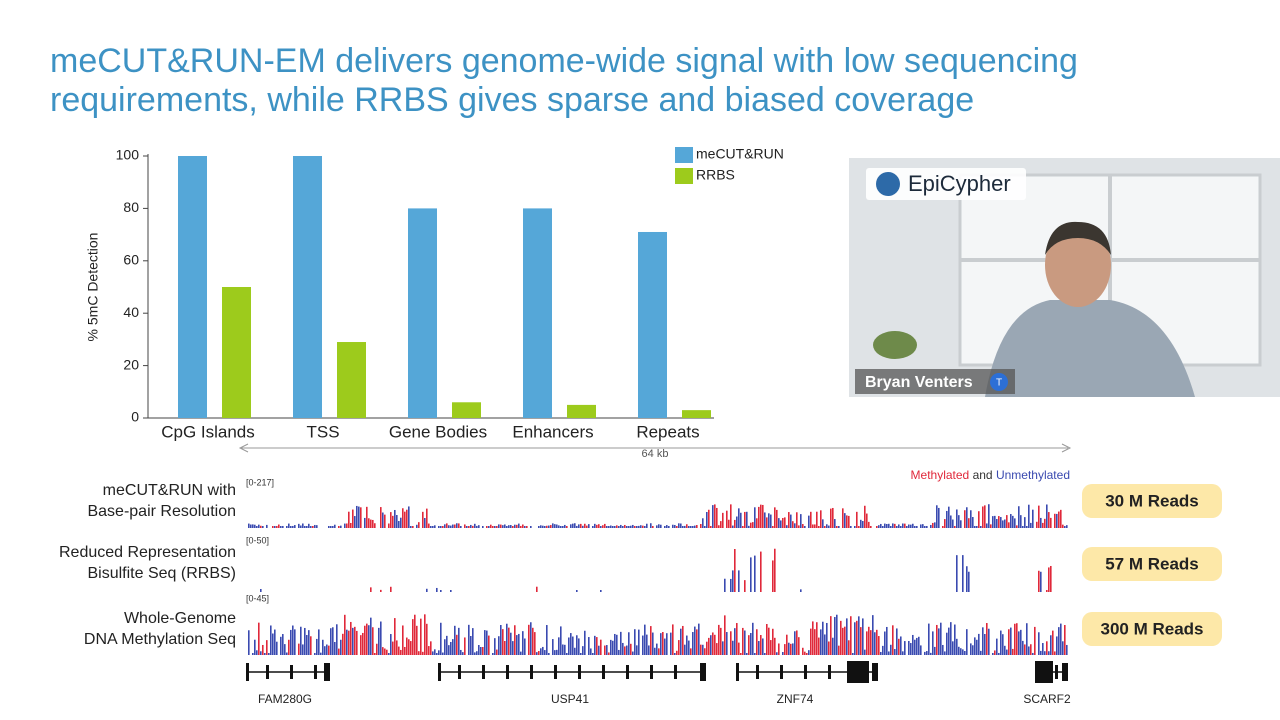  What do you see at coordinates (236, 352) in the screenshot?
I see `bar` at bounding box center [236, 352].